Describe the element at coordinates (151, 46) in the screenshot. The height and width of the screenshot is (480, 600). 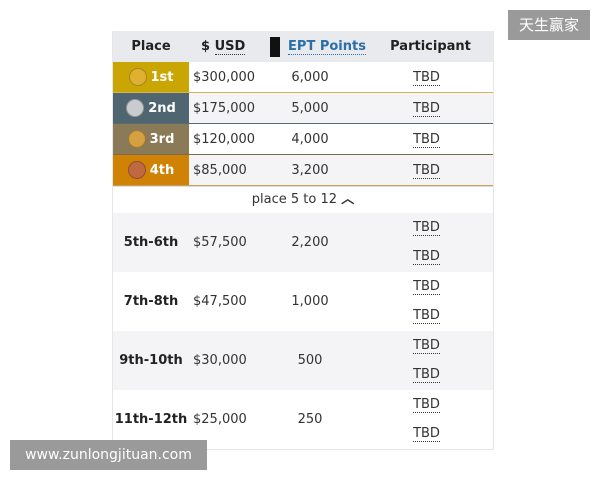
I see `header-place: Place` at that location.